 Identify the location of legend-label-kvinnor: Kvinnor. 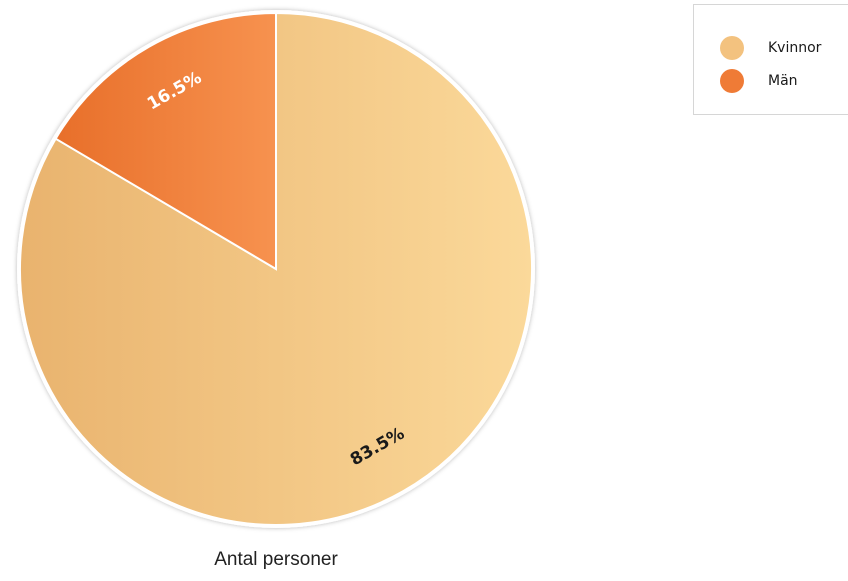
(795, 48).